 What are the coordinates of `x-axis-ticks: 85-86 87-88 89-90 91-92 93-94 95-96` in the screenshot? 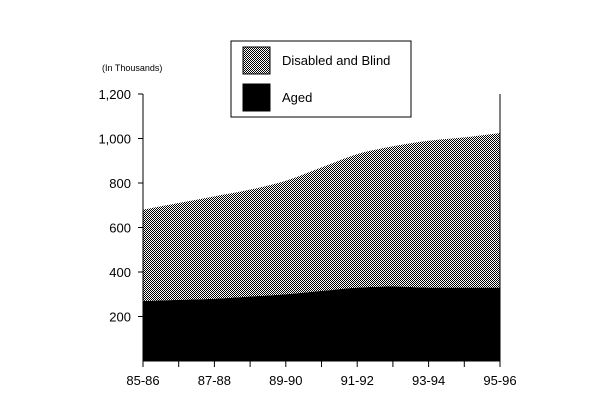 It's located at (321, 374).